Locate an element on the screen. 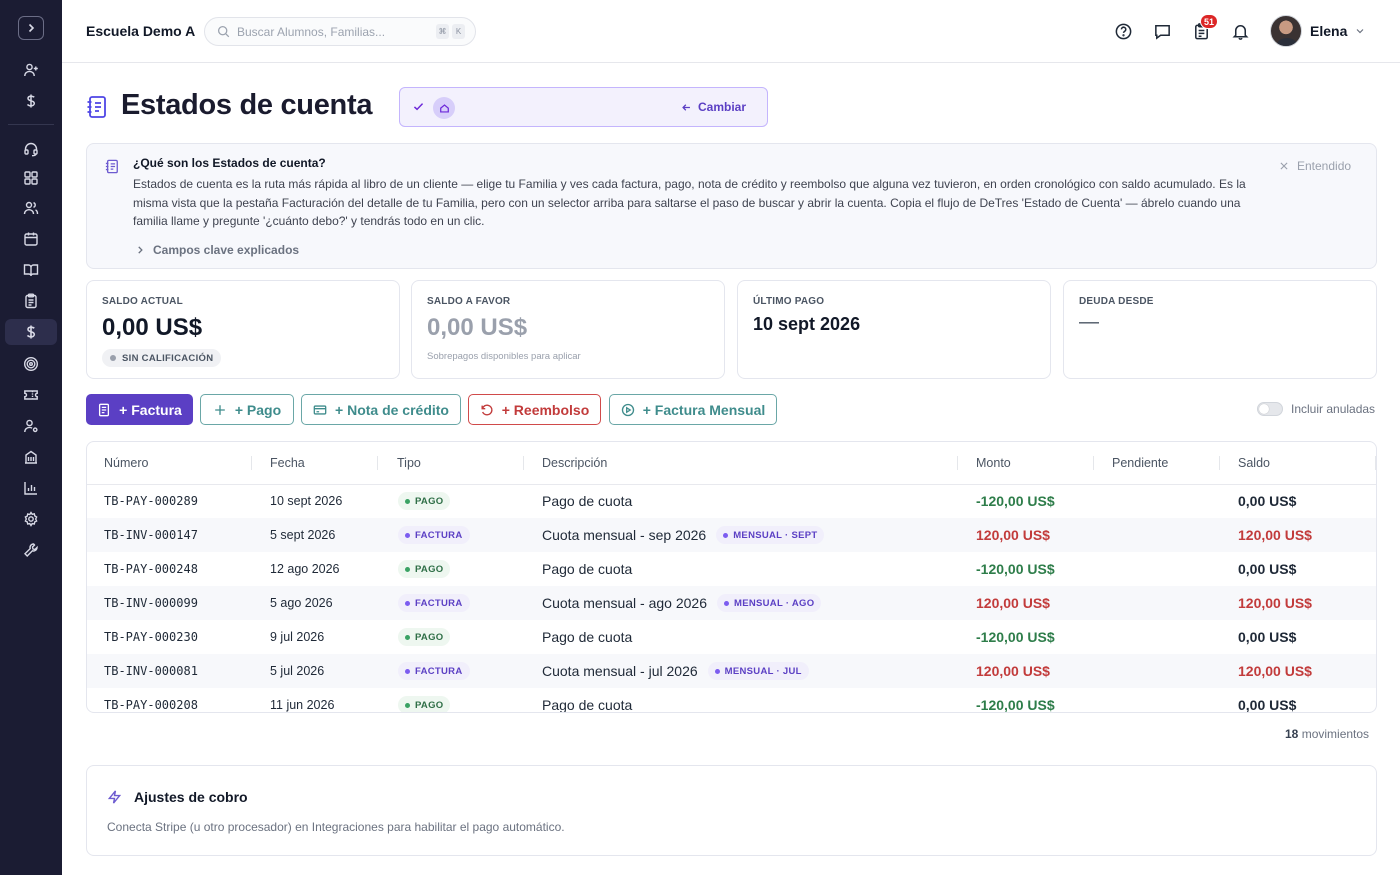 This screenshot has width=1400, height=875. sidebar-item-reports is located at coordinates (31, 301).